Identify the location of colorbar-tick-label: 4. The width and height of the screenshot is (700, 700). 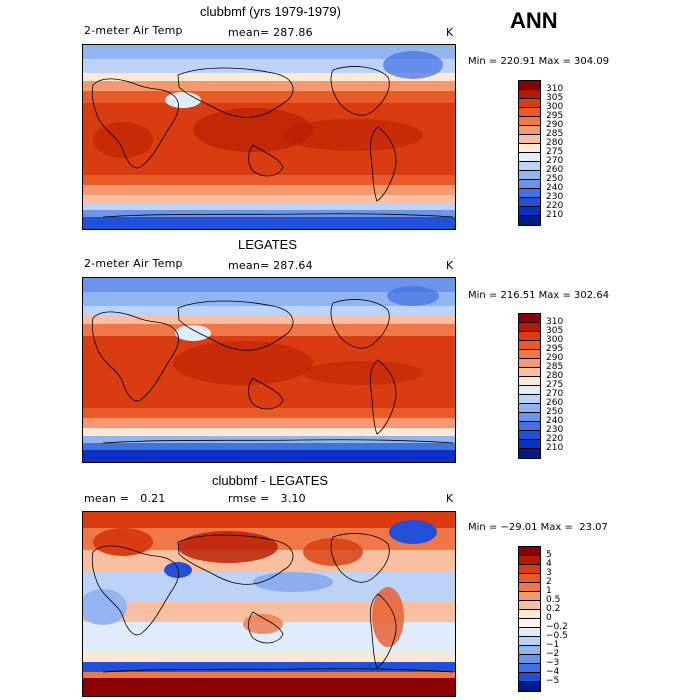
(549, 564).